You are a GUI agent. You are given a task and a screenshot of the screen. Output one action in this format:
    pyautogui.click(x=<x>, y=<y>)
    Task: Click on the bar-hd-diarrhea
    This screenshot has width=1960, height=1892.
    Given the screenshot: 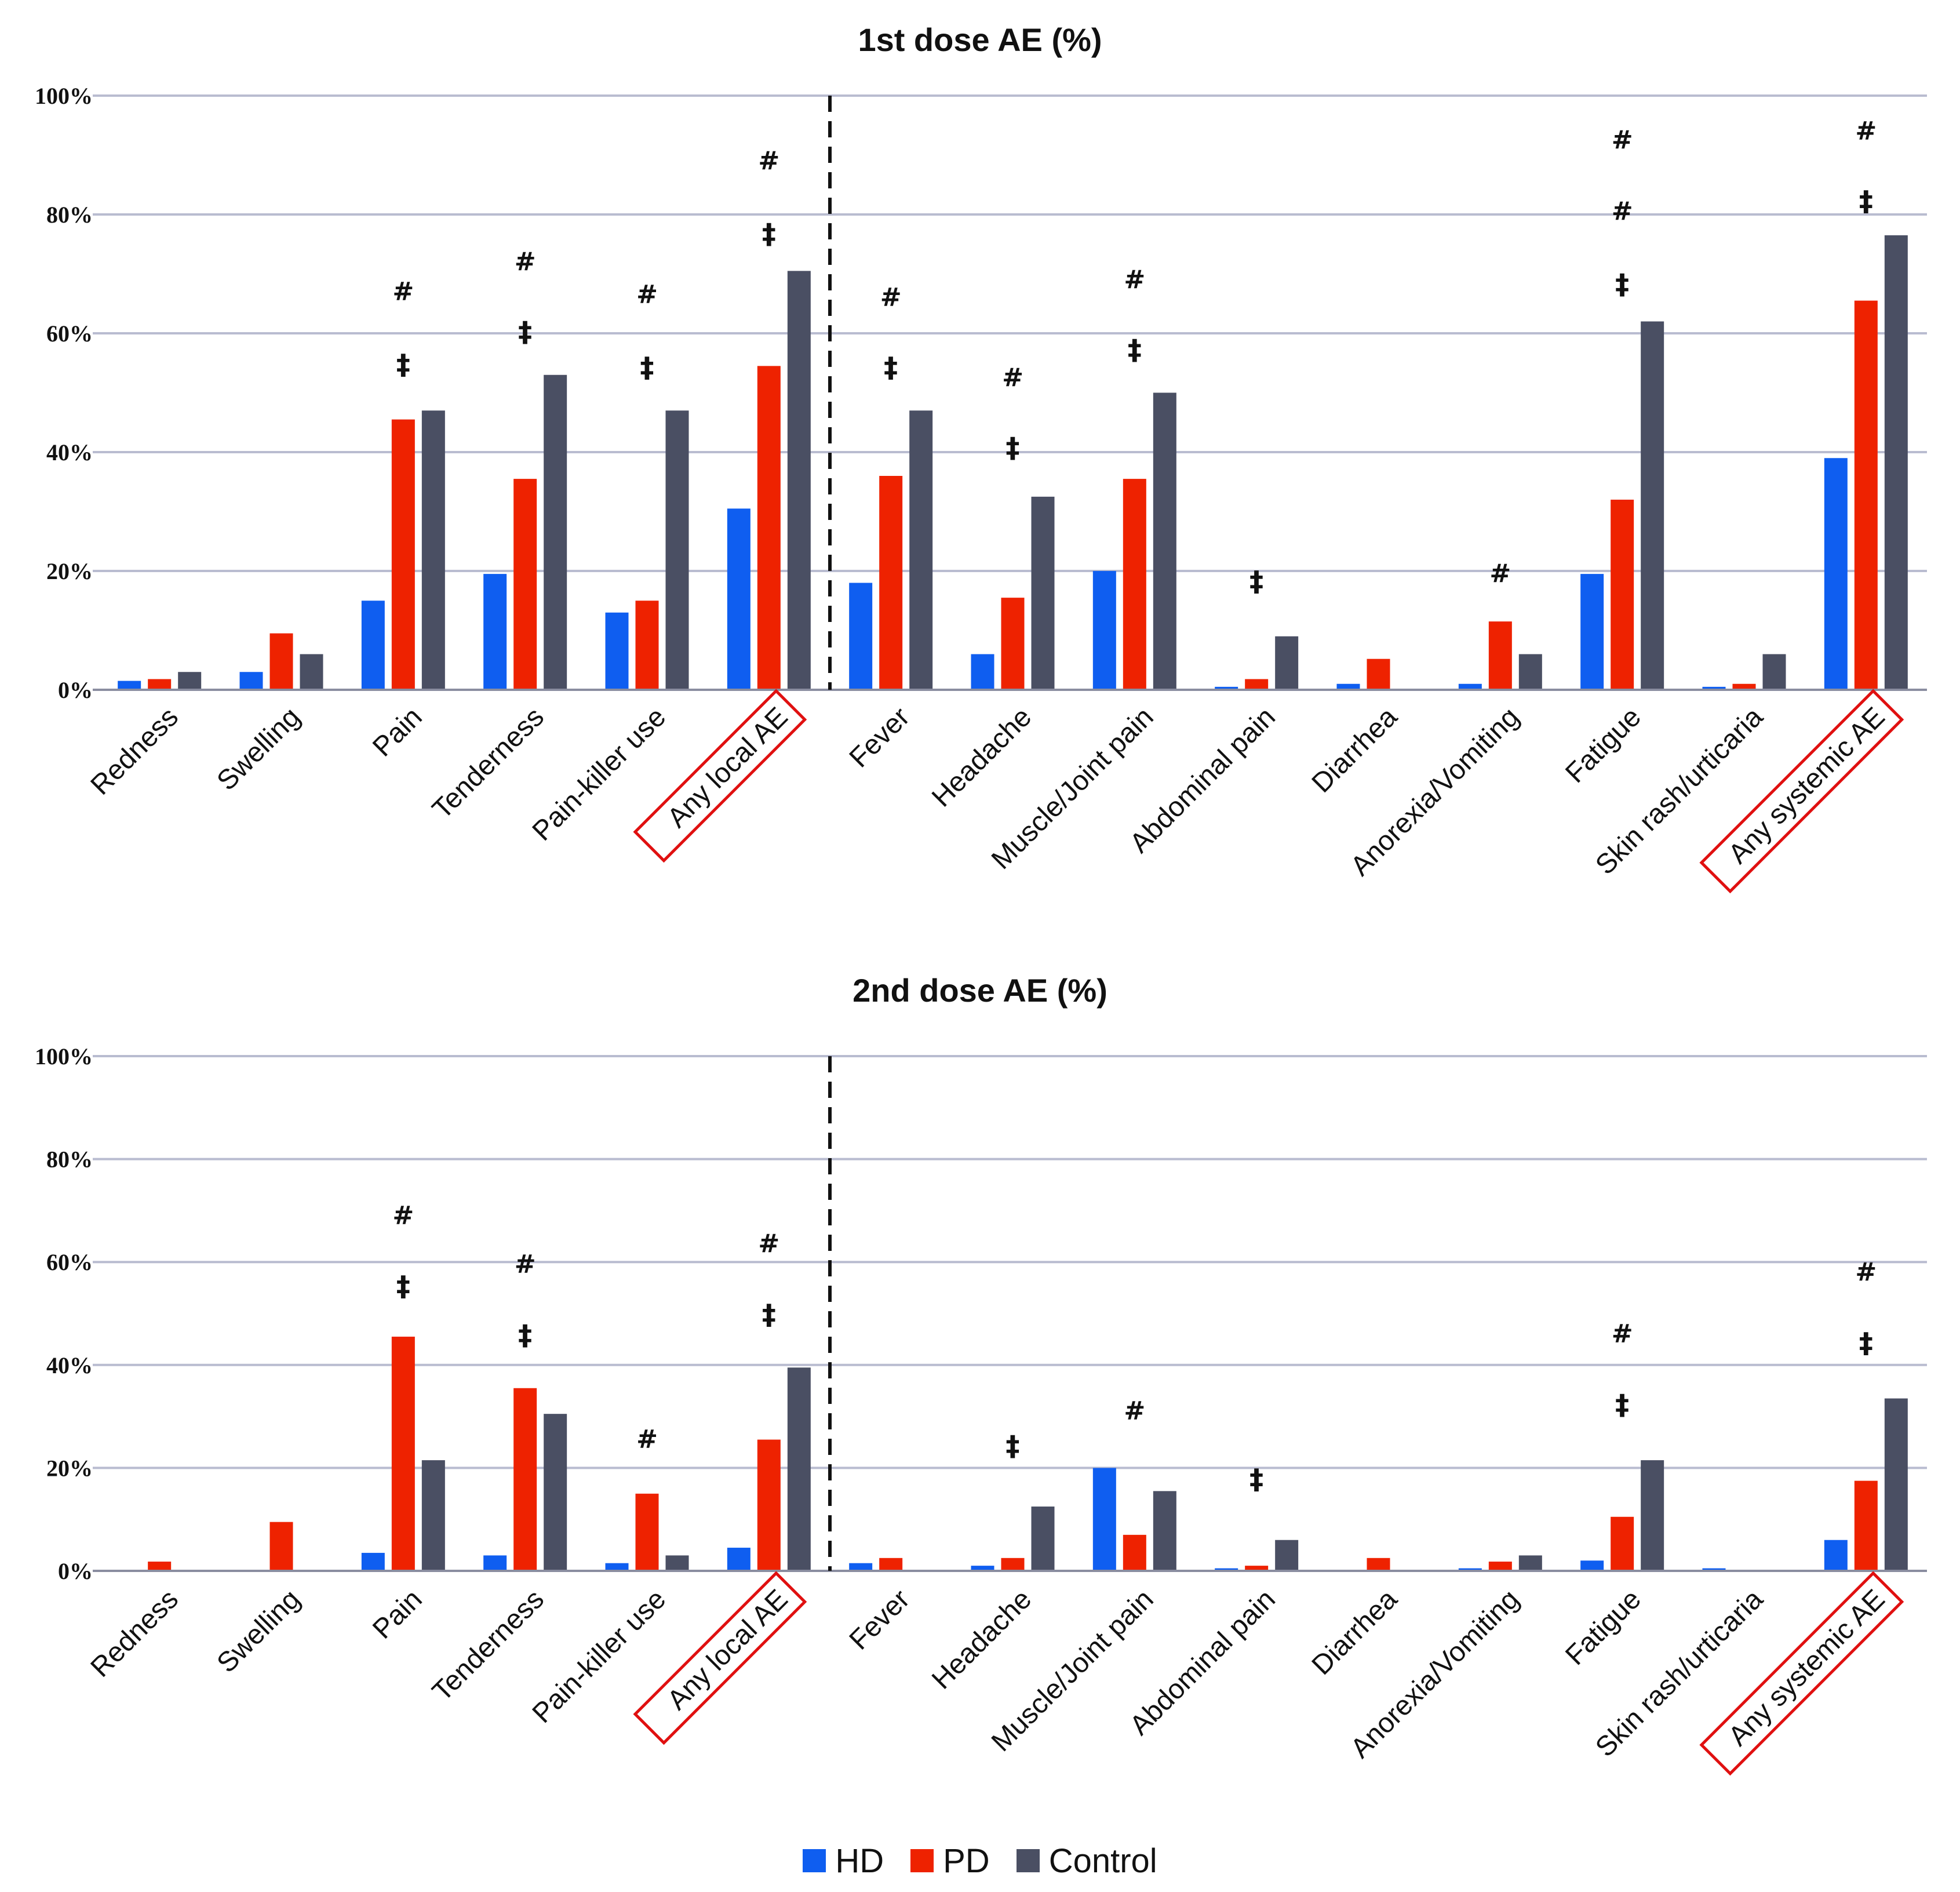 What is the action you would take?
    pyautogui.click(x=1348, y=687)
    